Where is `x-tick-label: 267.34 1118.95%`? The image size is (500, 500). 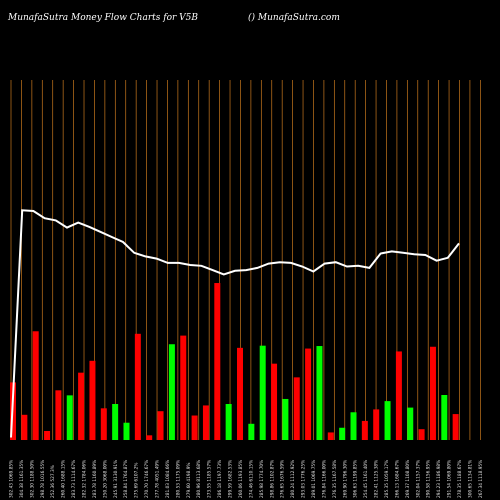
x-tick-label: 267.34 1118.95% is located at coordinates (481, 479).